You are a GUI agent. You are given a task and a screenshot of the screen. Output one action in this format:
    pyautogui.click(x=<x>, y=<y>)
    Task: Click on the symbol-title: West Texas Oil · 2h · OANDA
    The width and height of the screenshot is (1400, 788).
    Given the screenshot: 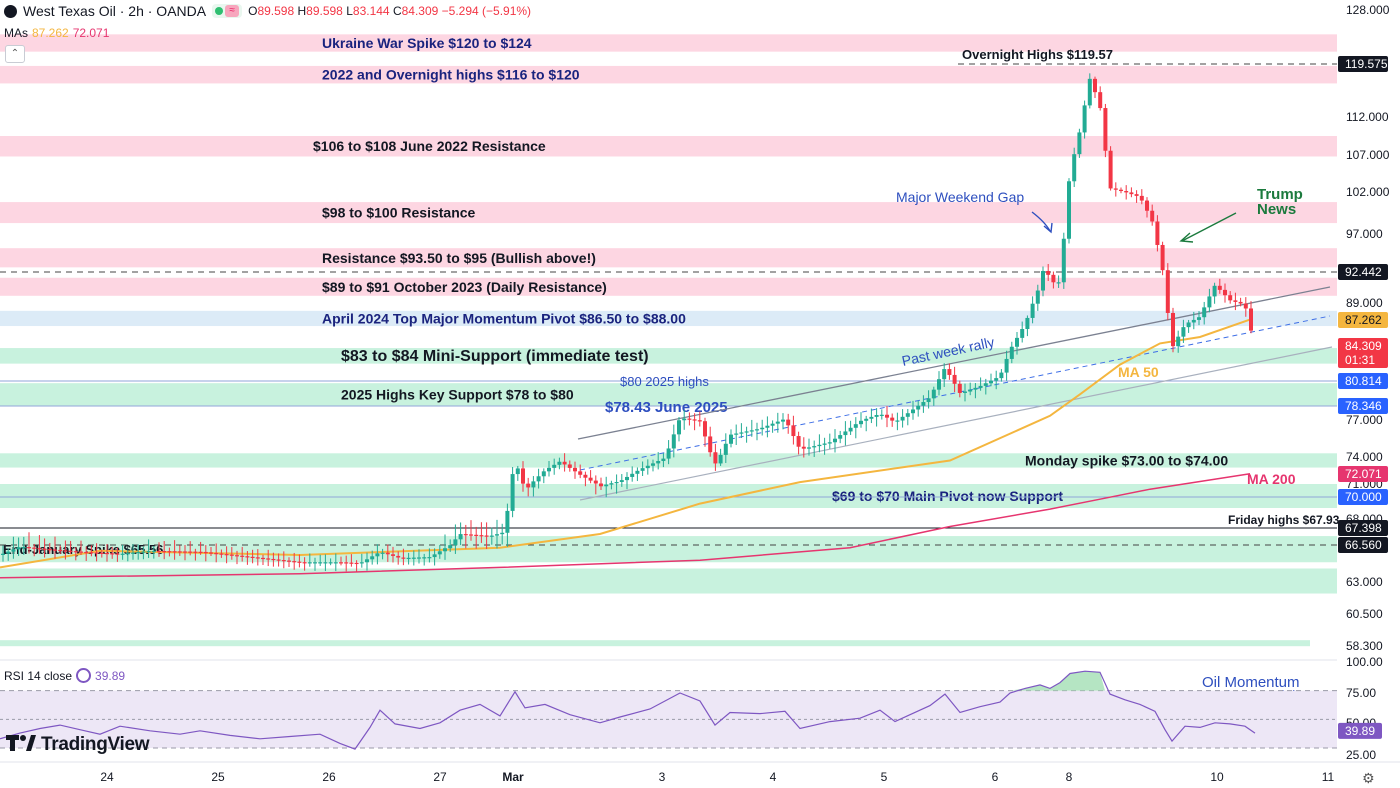 What is the action you would take?
    pyautogui.click(x=115, y=11)
    